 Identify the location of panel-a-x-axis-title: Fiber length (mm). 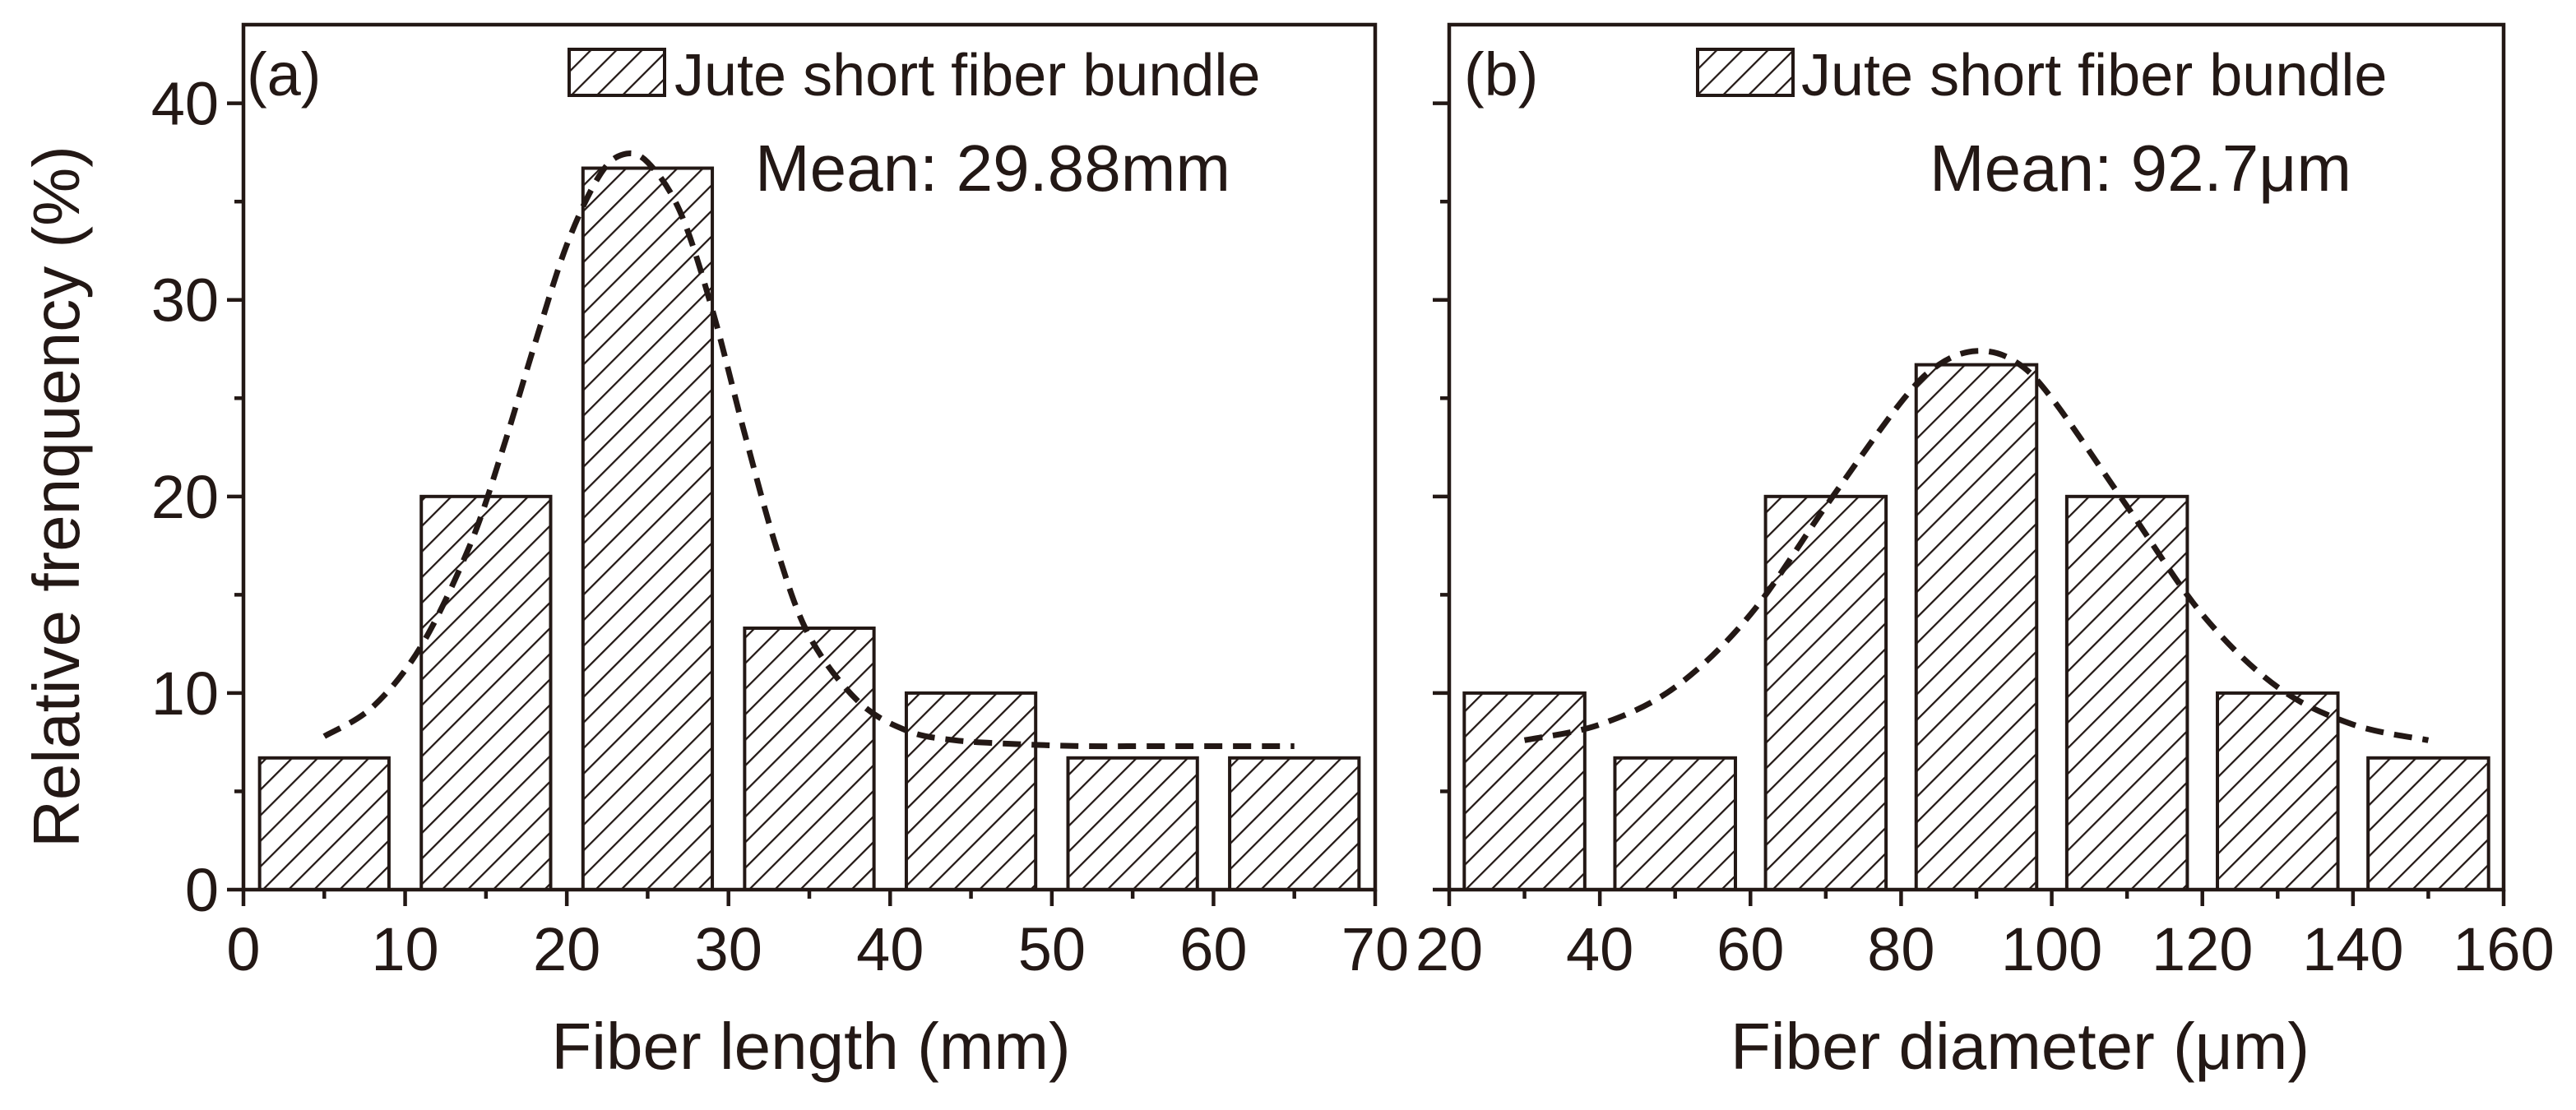
(810, 1046).